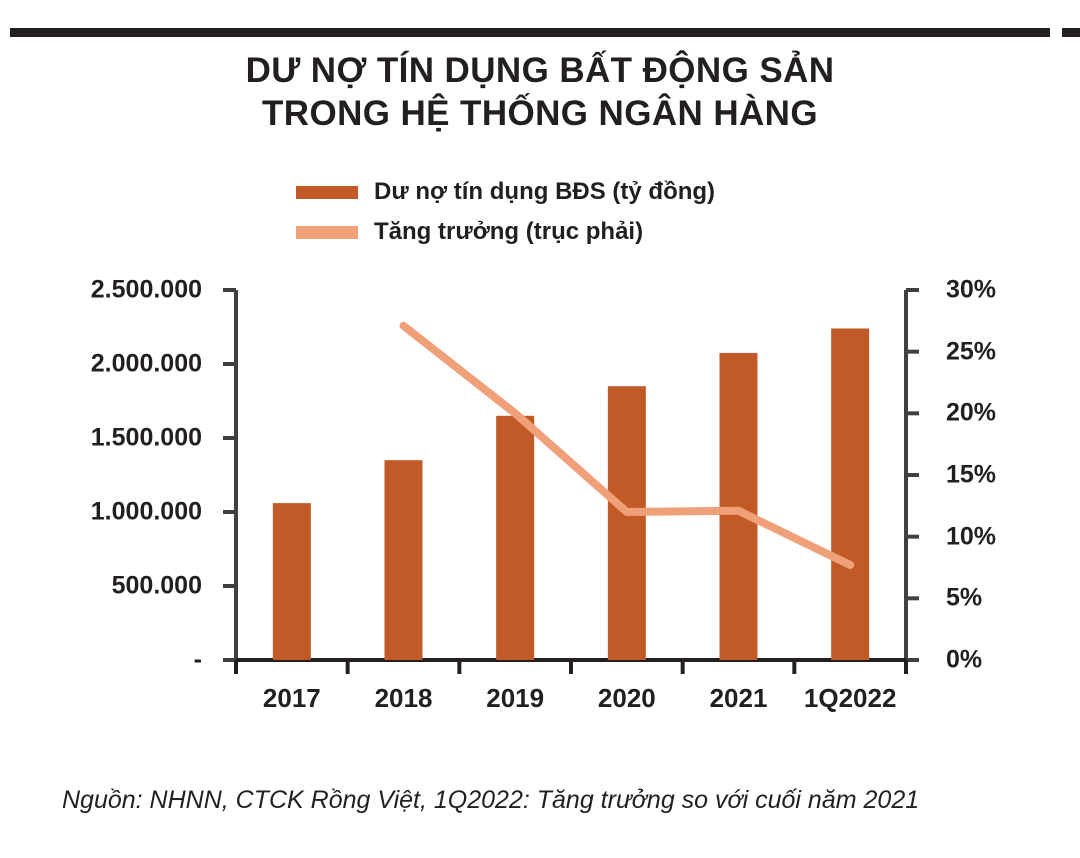 This screenshot has height=858, width=1080. What do you see at coordinates (146, 511) in the screenshot?
I see `y-left-tick-2: 1.000.000` at bounding box center [146, 511].